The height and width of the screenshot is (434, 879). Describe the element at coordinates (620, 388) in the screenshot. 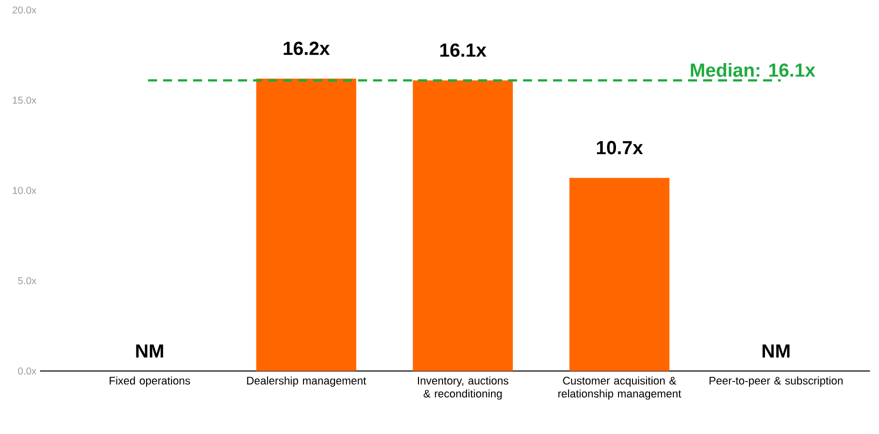

I see `x-tick-label: Customer acquisition & relationship management` at that location.